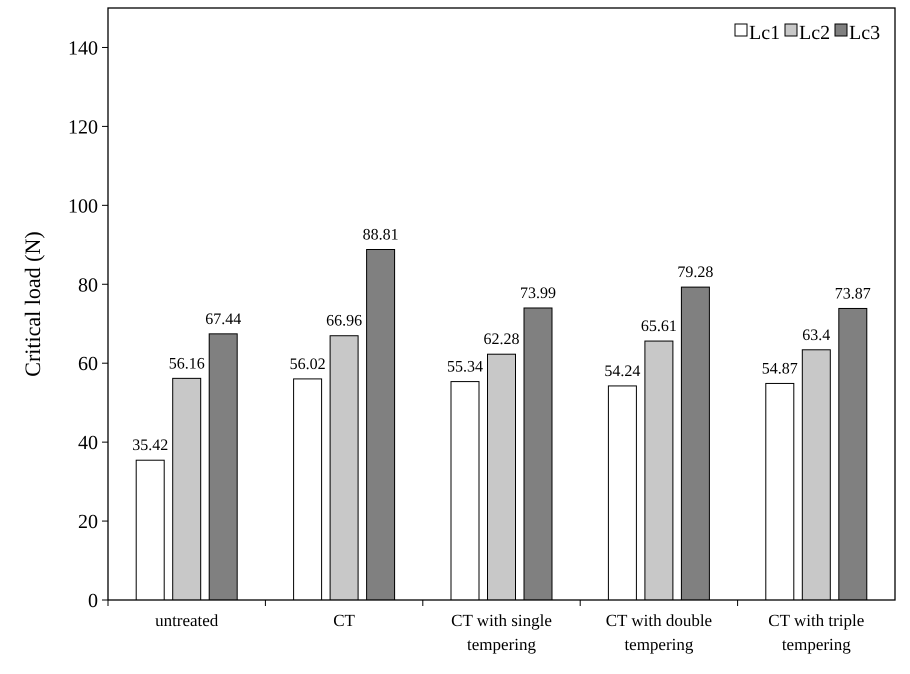 This screenshot has width=910, height=674. I want to click on y-tick-label: 140, so click(83, 48).